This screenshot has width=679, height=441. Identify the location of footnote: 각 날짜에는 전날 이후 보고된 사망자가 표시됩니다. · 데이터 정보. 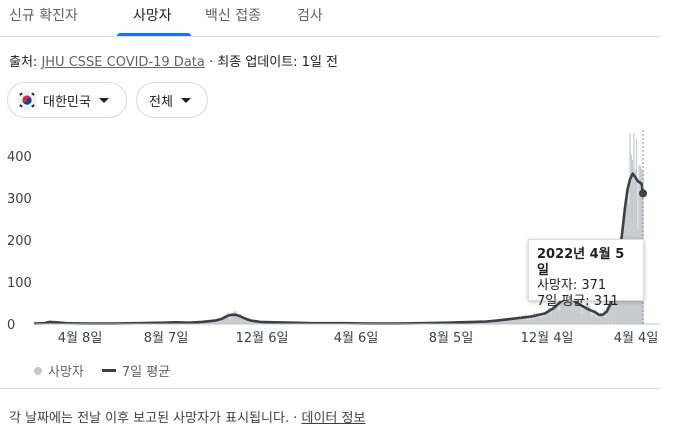
(187, 416).